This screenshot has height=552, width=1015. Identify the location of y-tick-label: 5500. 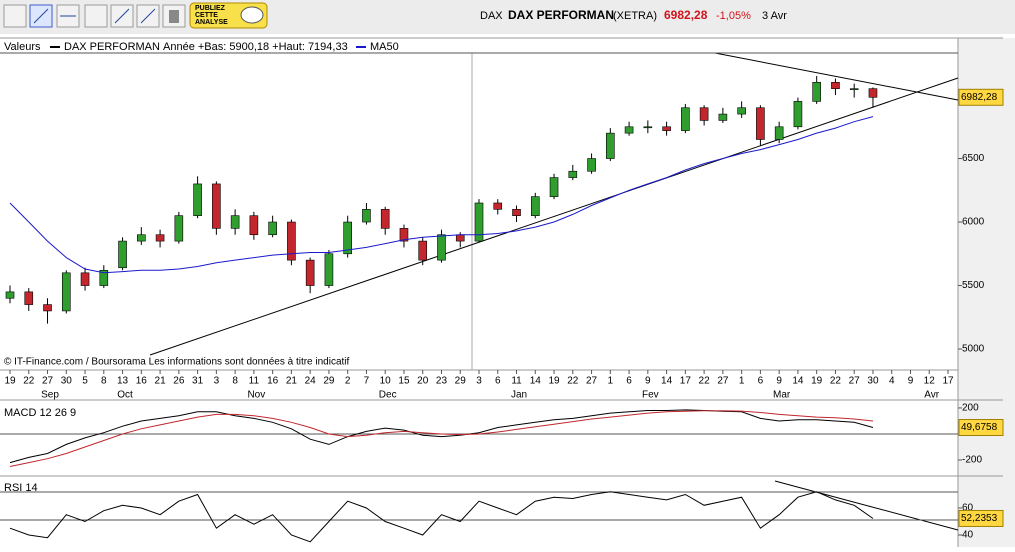
(973, 285).